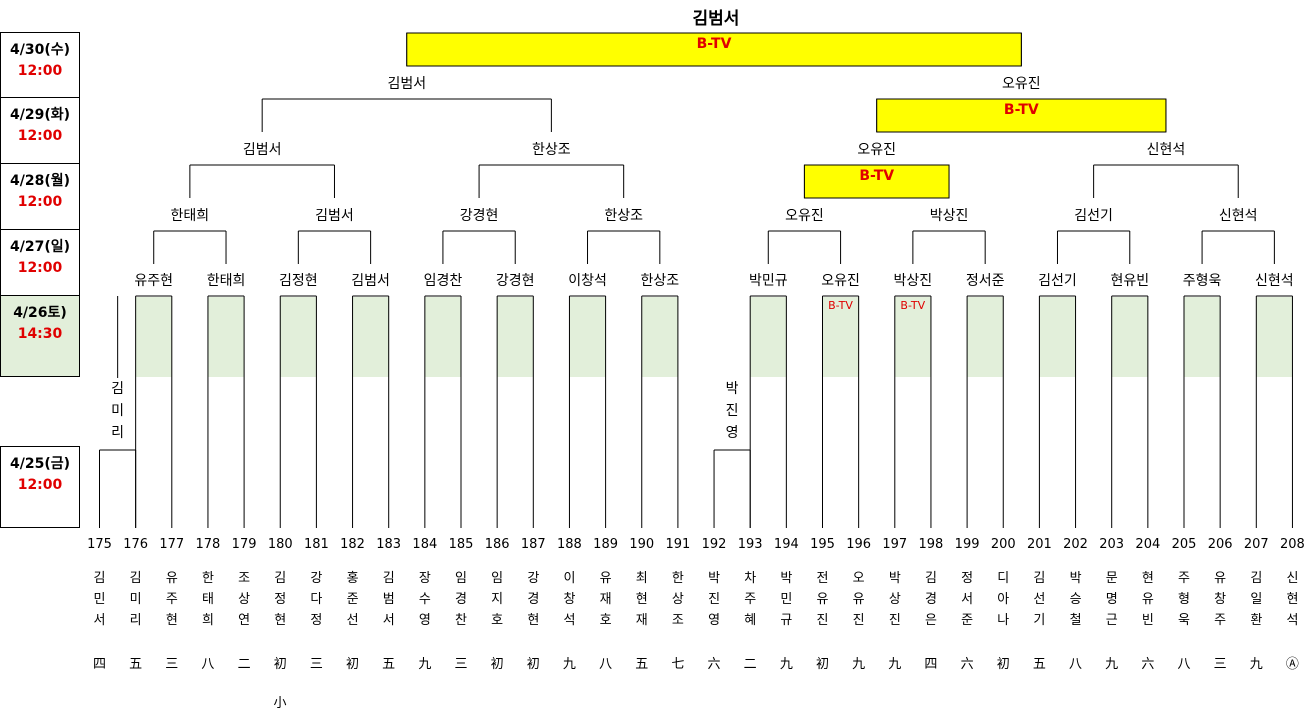 This screenshot has height=718, width=1306. What do you see at coordinates (606, 599) in the screenshot?
I see `entry-name: 유재호` at bounding box center [606, 599].